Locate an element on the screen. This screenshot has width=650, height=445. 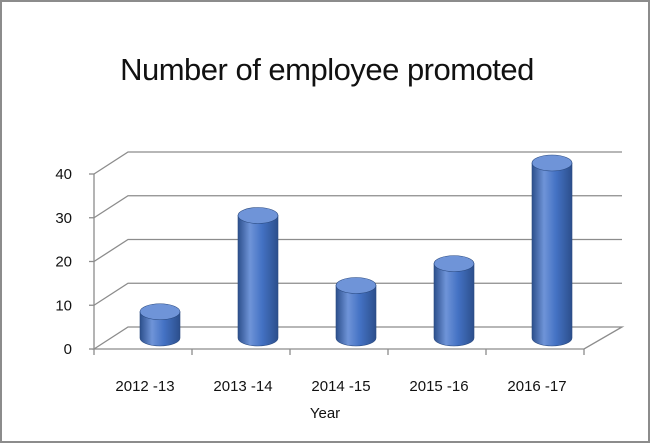
x-tick-label: 2014 -15 is located at coordinates (340, 386).